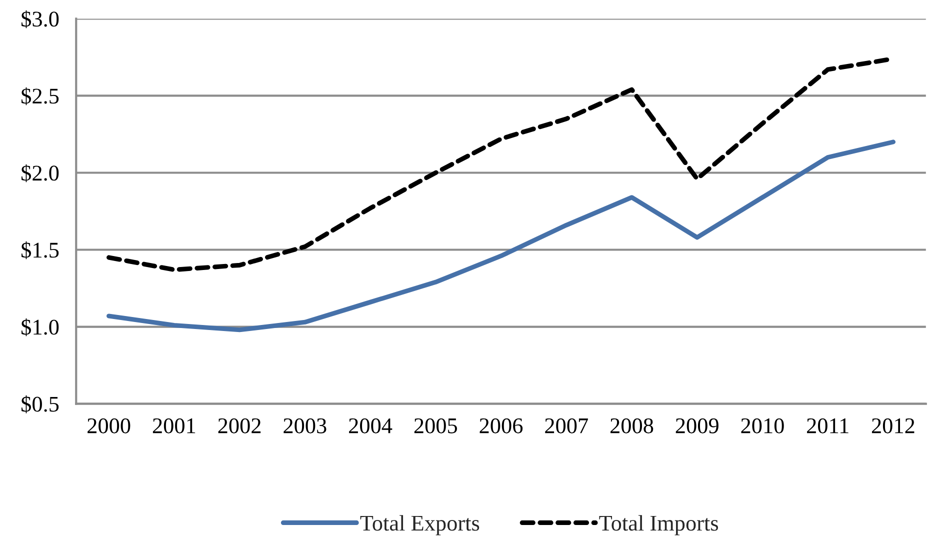 The height and width of the screenshot is (542, 940). What do you see at coordinates (827, 426) in the screenshot?
I see `x-tick-label: 2011` at bounding box center [827, 426].